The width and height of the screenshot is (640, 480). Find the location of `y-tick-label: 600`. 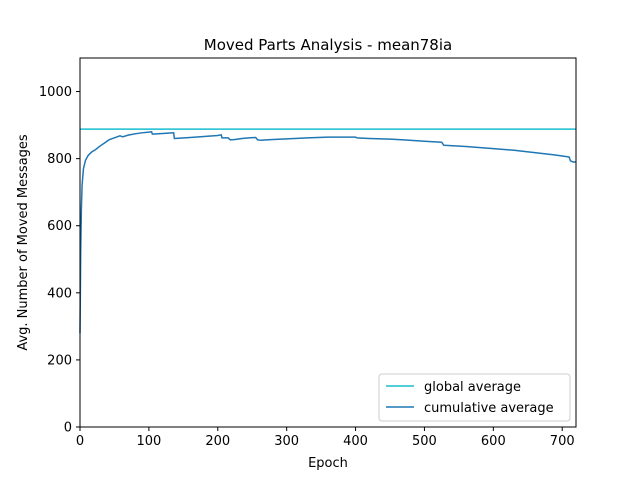

y-tick-label: 600 is located at coordinates (59, 226).